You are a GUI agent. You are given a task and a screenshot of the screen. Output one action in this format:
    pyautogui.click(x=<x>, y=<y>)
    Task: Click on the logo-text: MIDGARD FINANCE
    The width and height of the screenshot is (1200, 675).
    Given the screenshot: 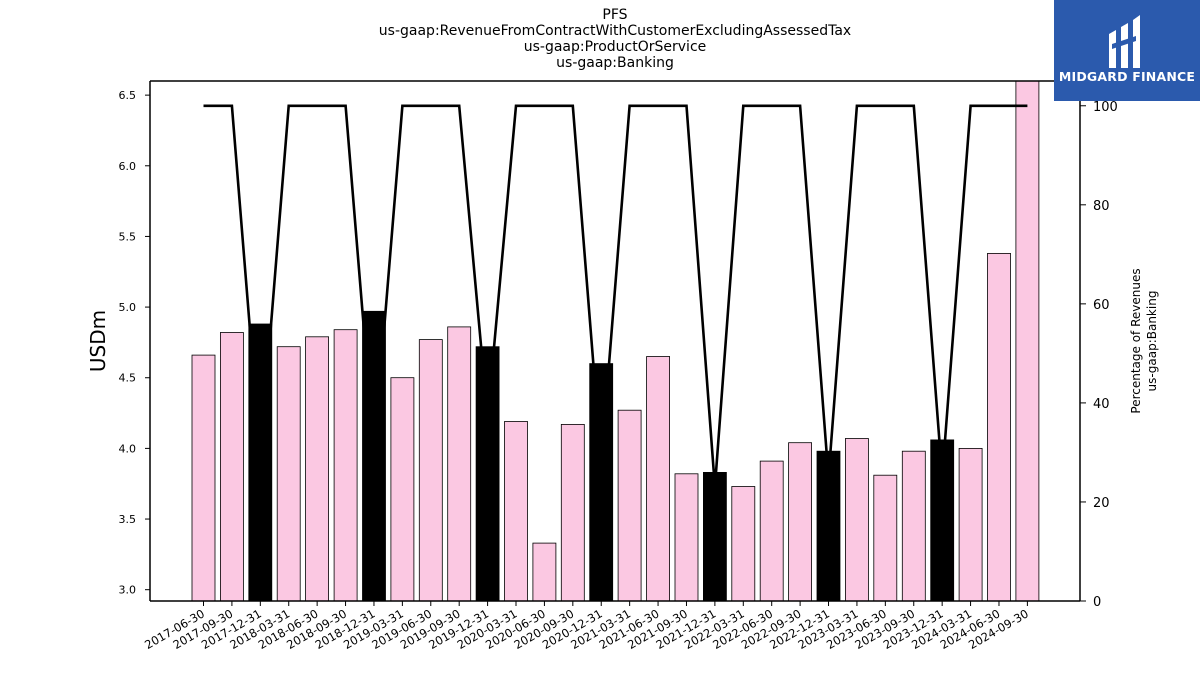 What is the action you would take?
    pyautogui.click(x=1127, y=76)
    